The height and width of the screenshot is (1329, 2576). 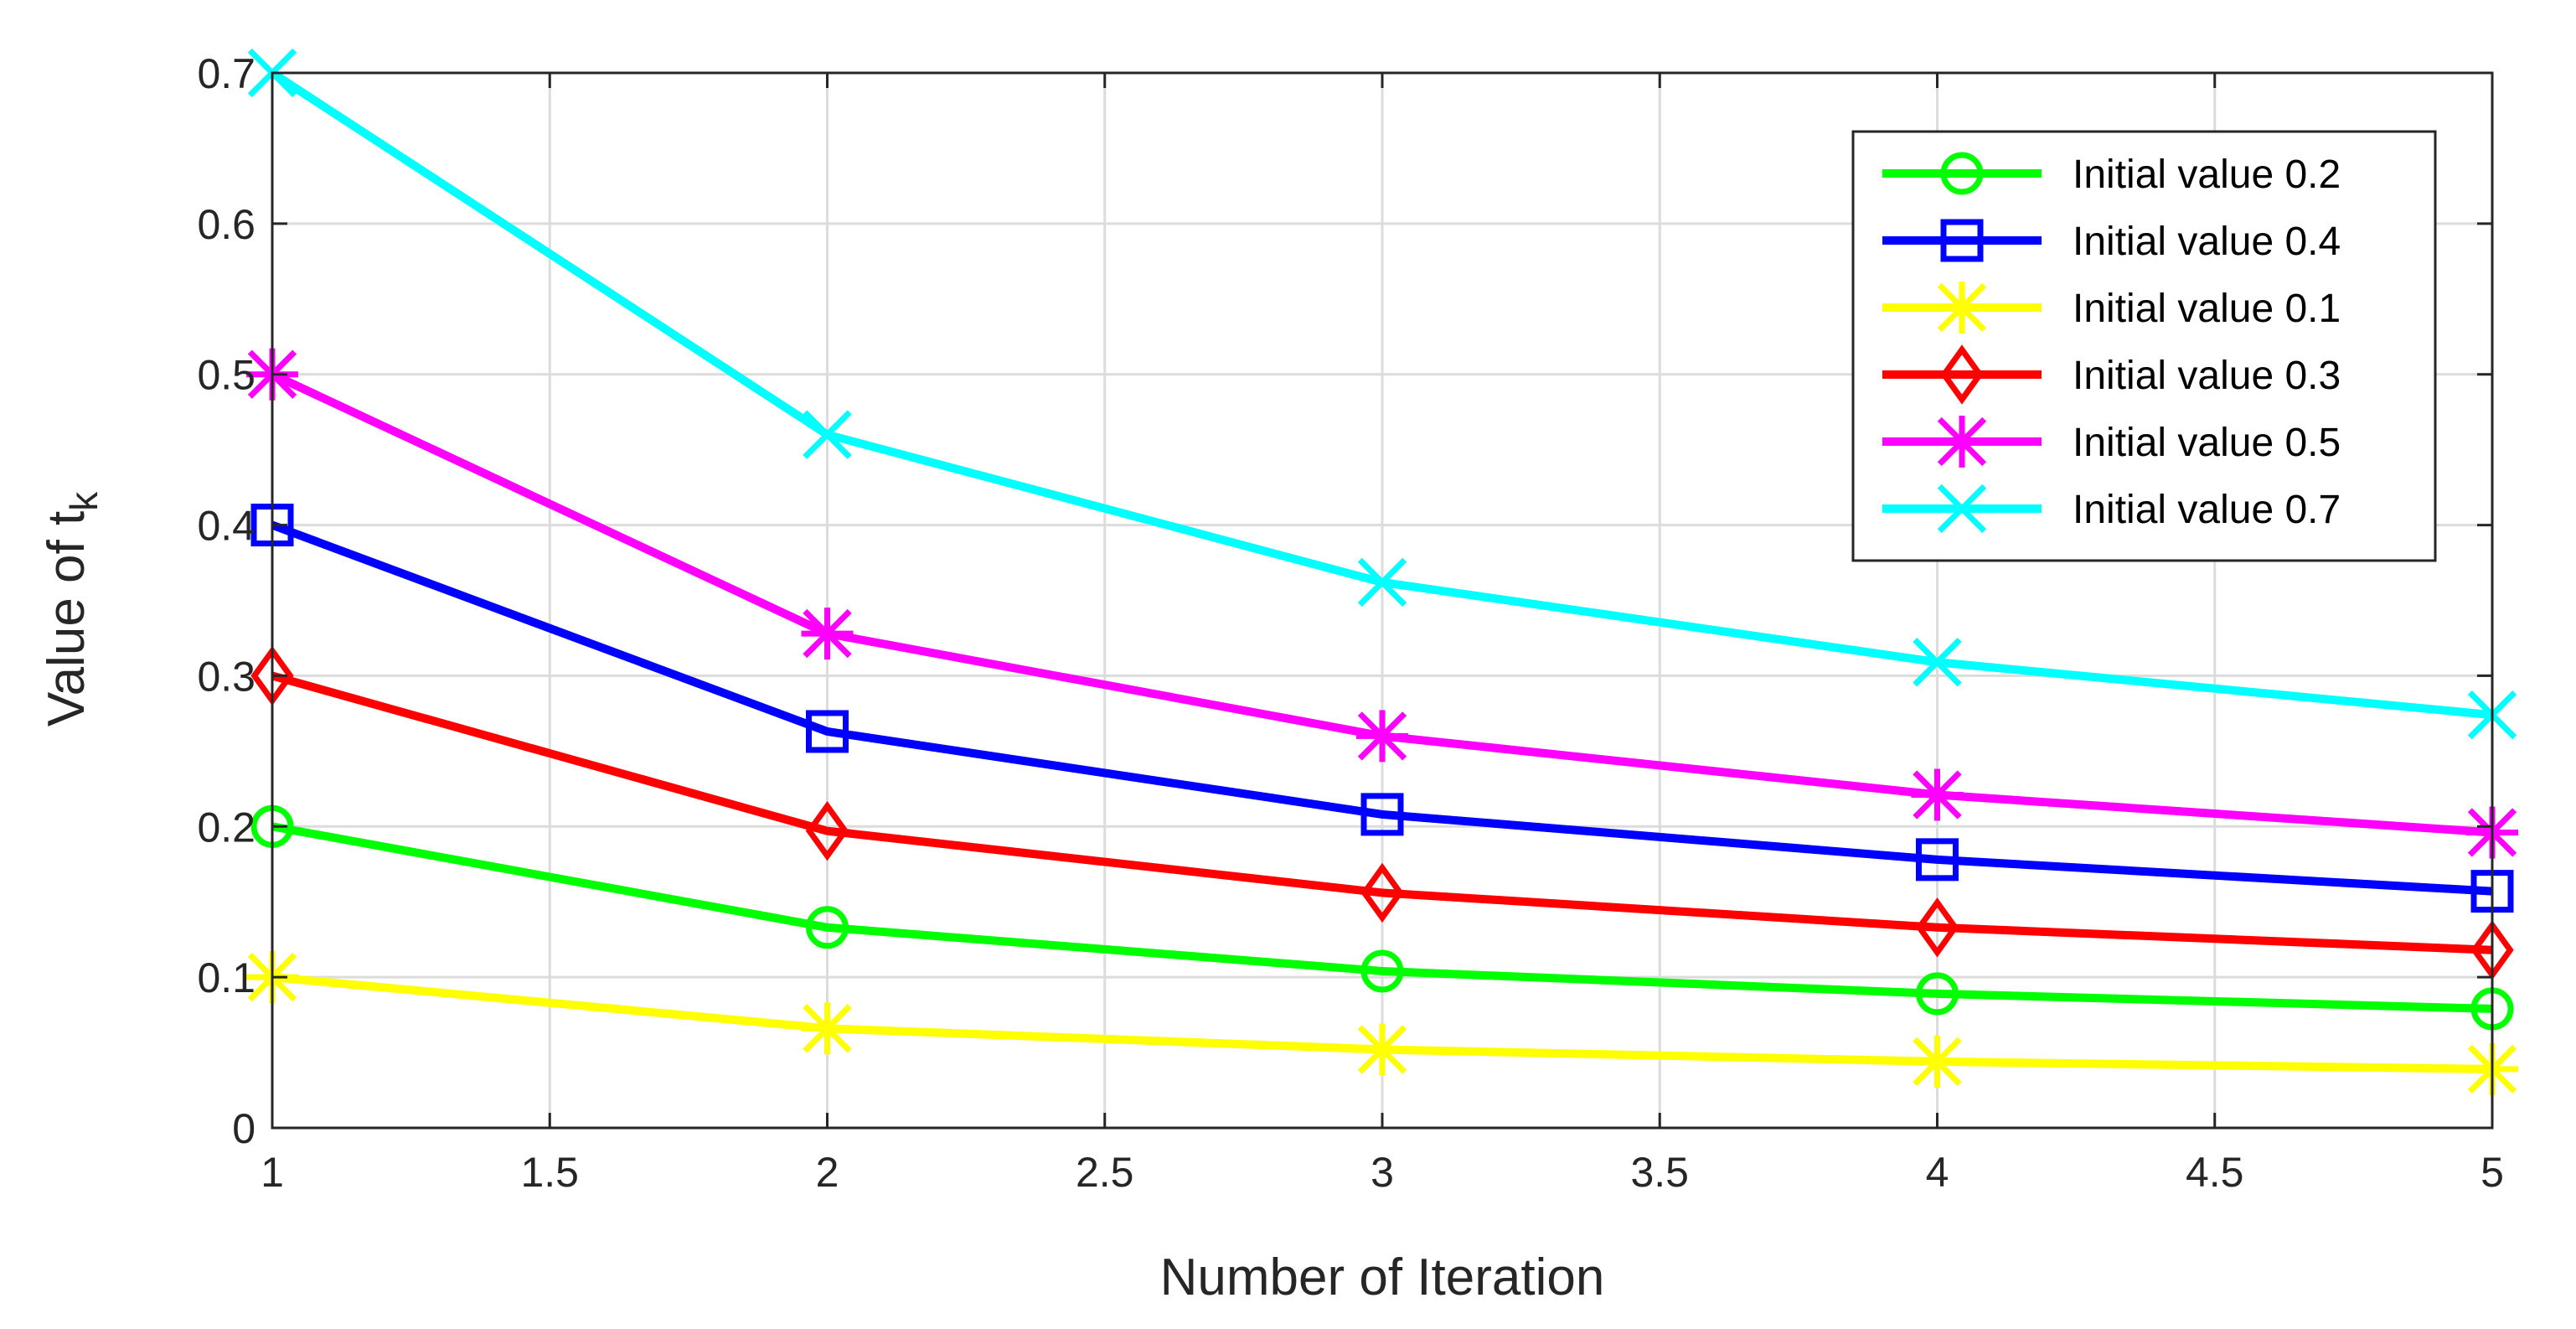 What do you see at coordinates (67, 619) in the screenshot?
I see `y-axis-label-main: Value of t` at bounding box center [67, 619].